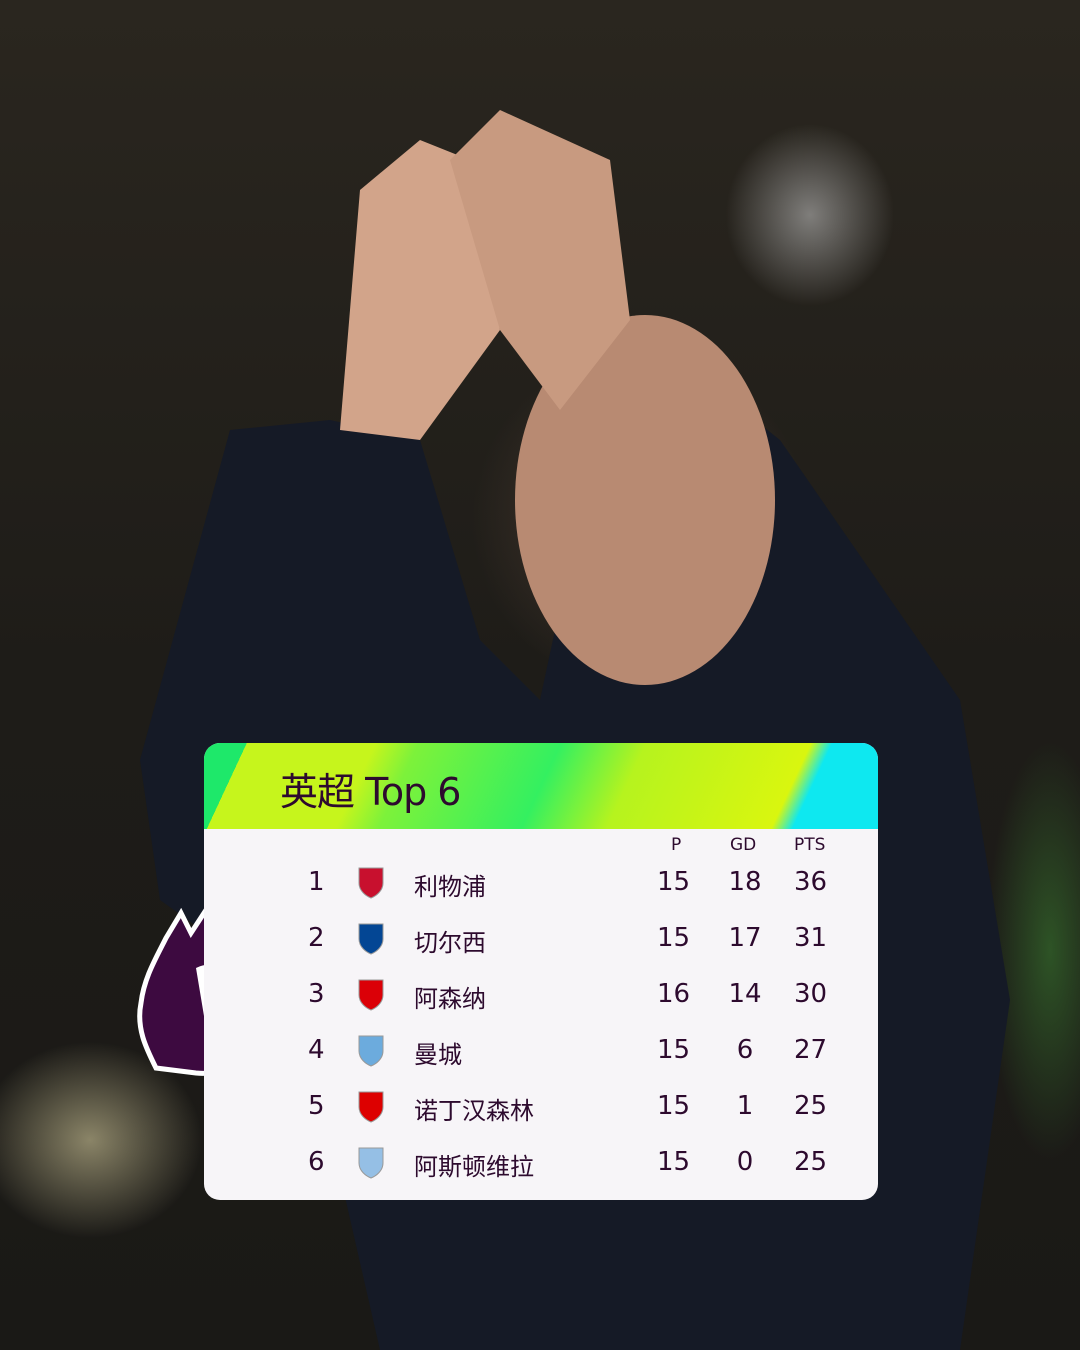  Describe the element at coordinates (745, 938) in the screenshot. I see `team-goal-difference: 17` at that location.